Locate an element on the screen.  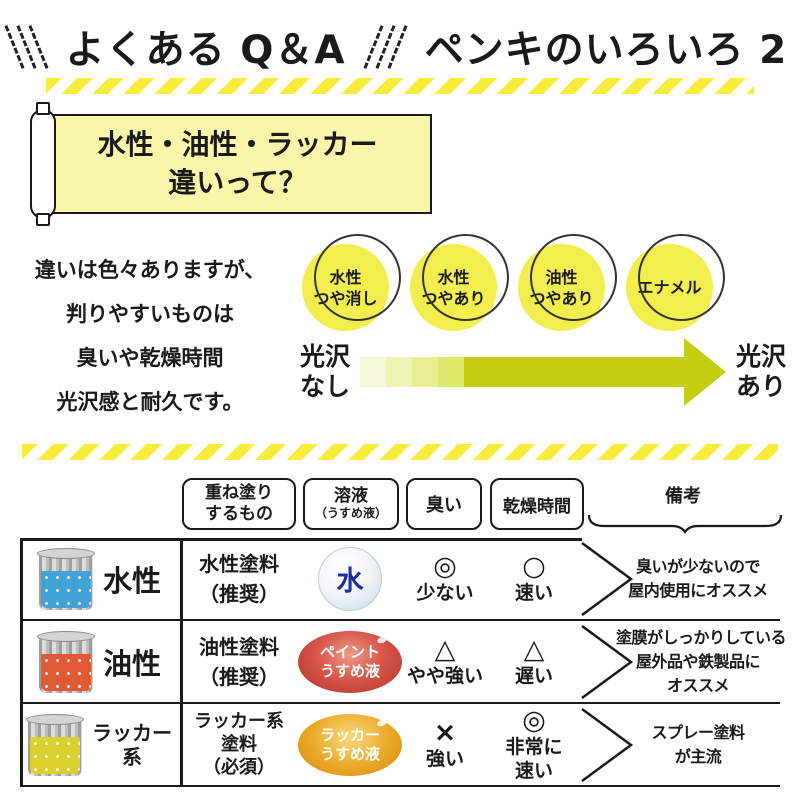
remarks-line: オススメ is located at coordinates (698, 685).